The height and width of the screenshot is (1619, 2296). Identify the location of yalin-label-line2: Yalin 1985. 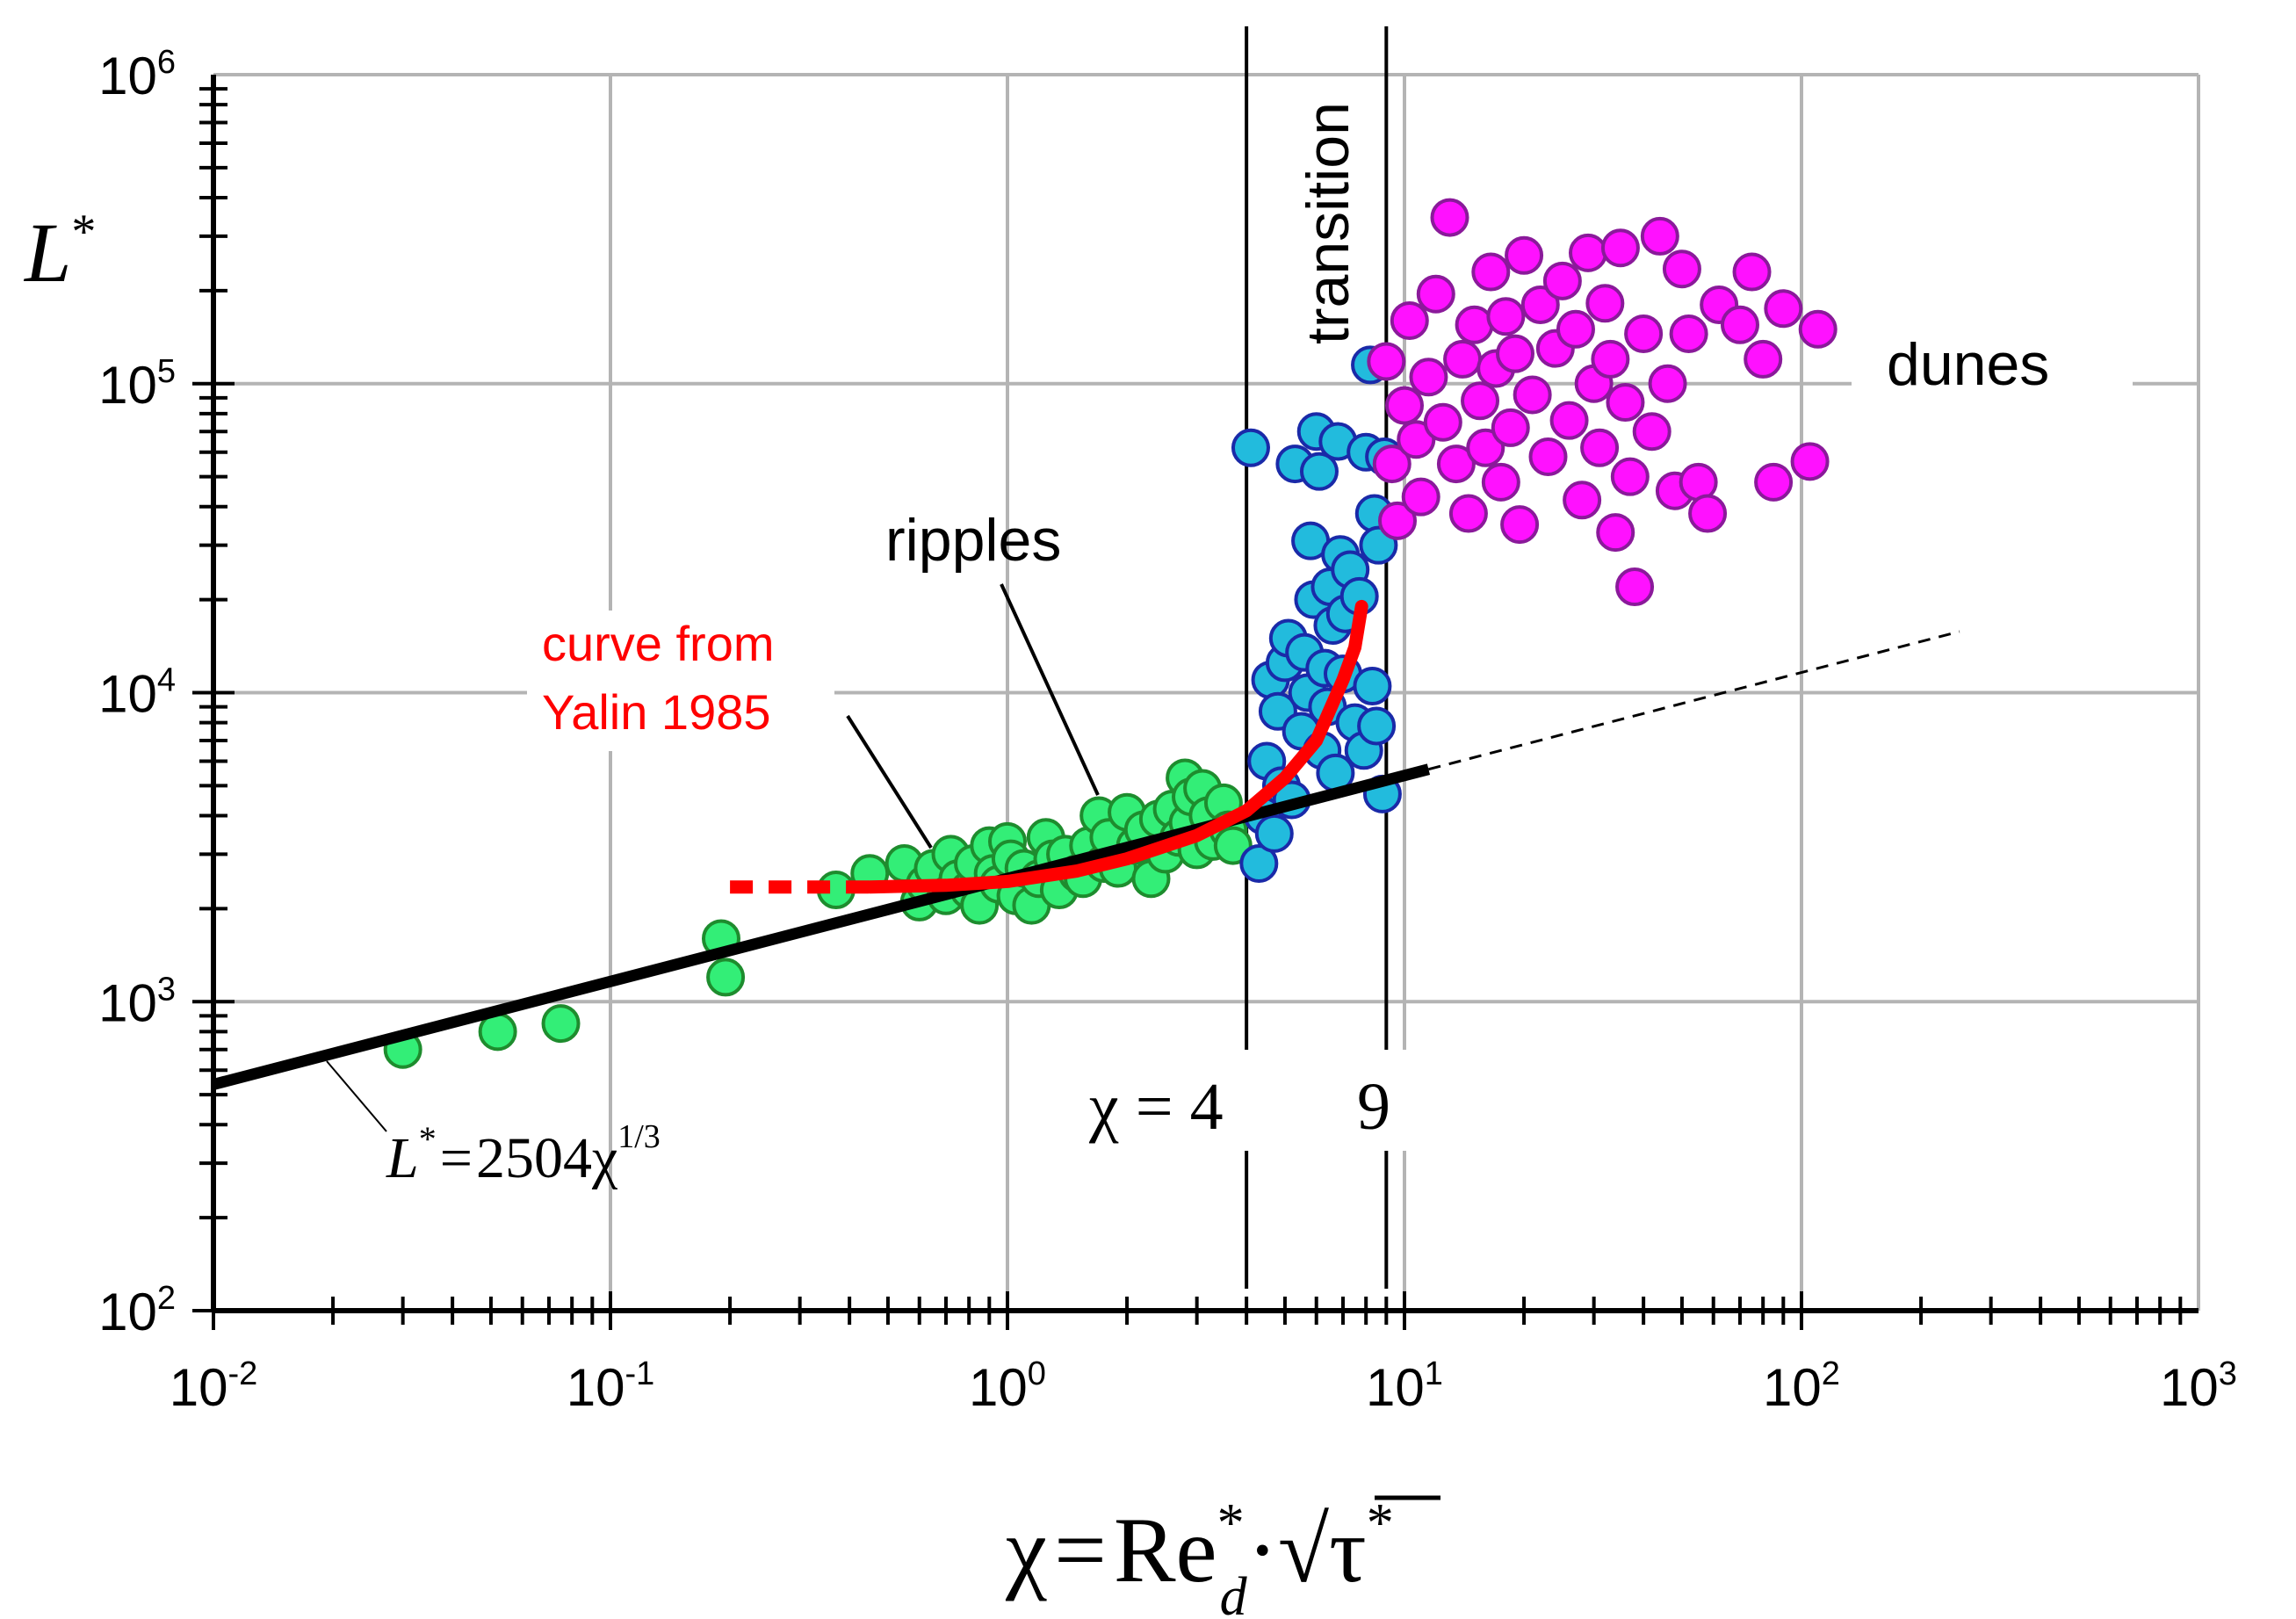
(656, 712).